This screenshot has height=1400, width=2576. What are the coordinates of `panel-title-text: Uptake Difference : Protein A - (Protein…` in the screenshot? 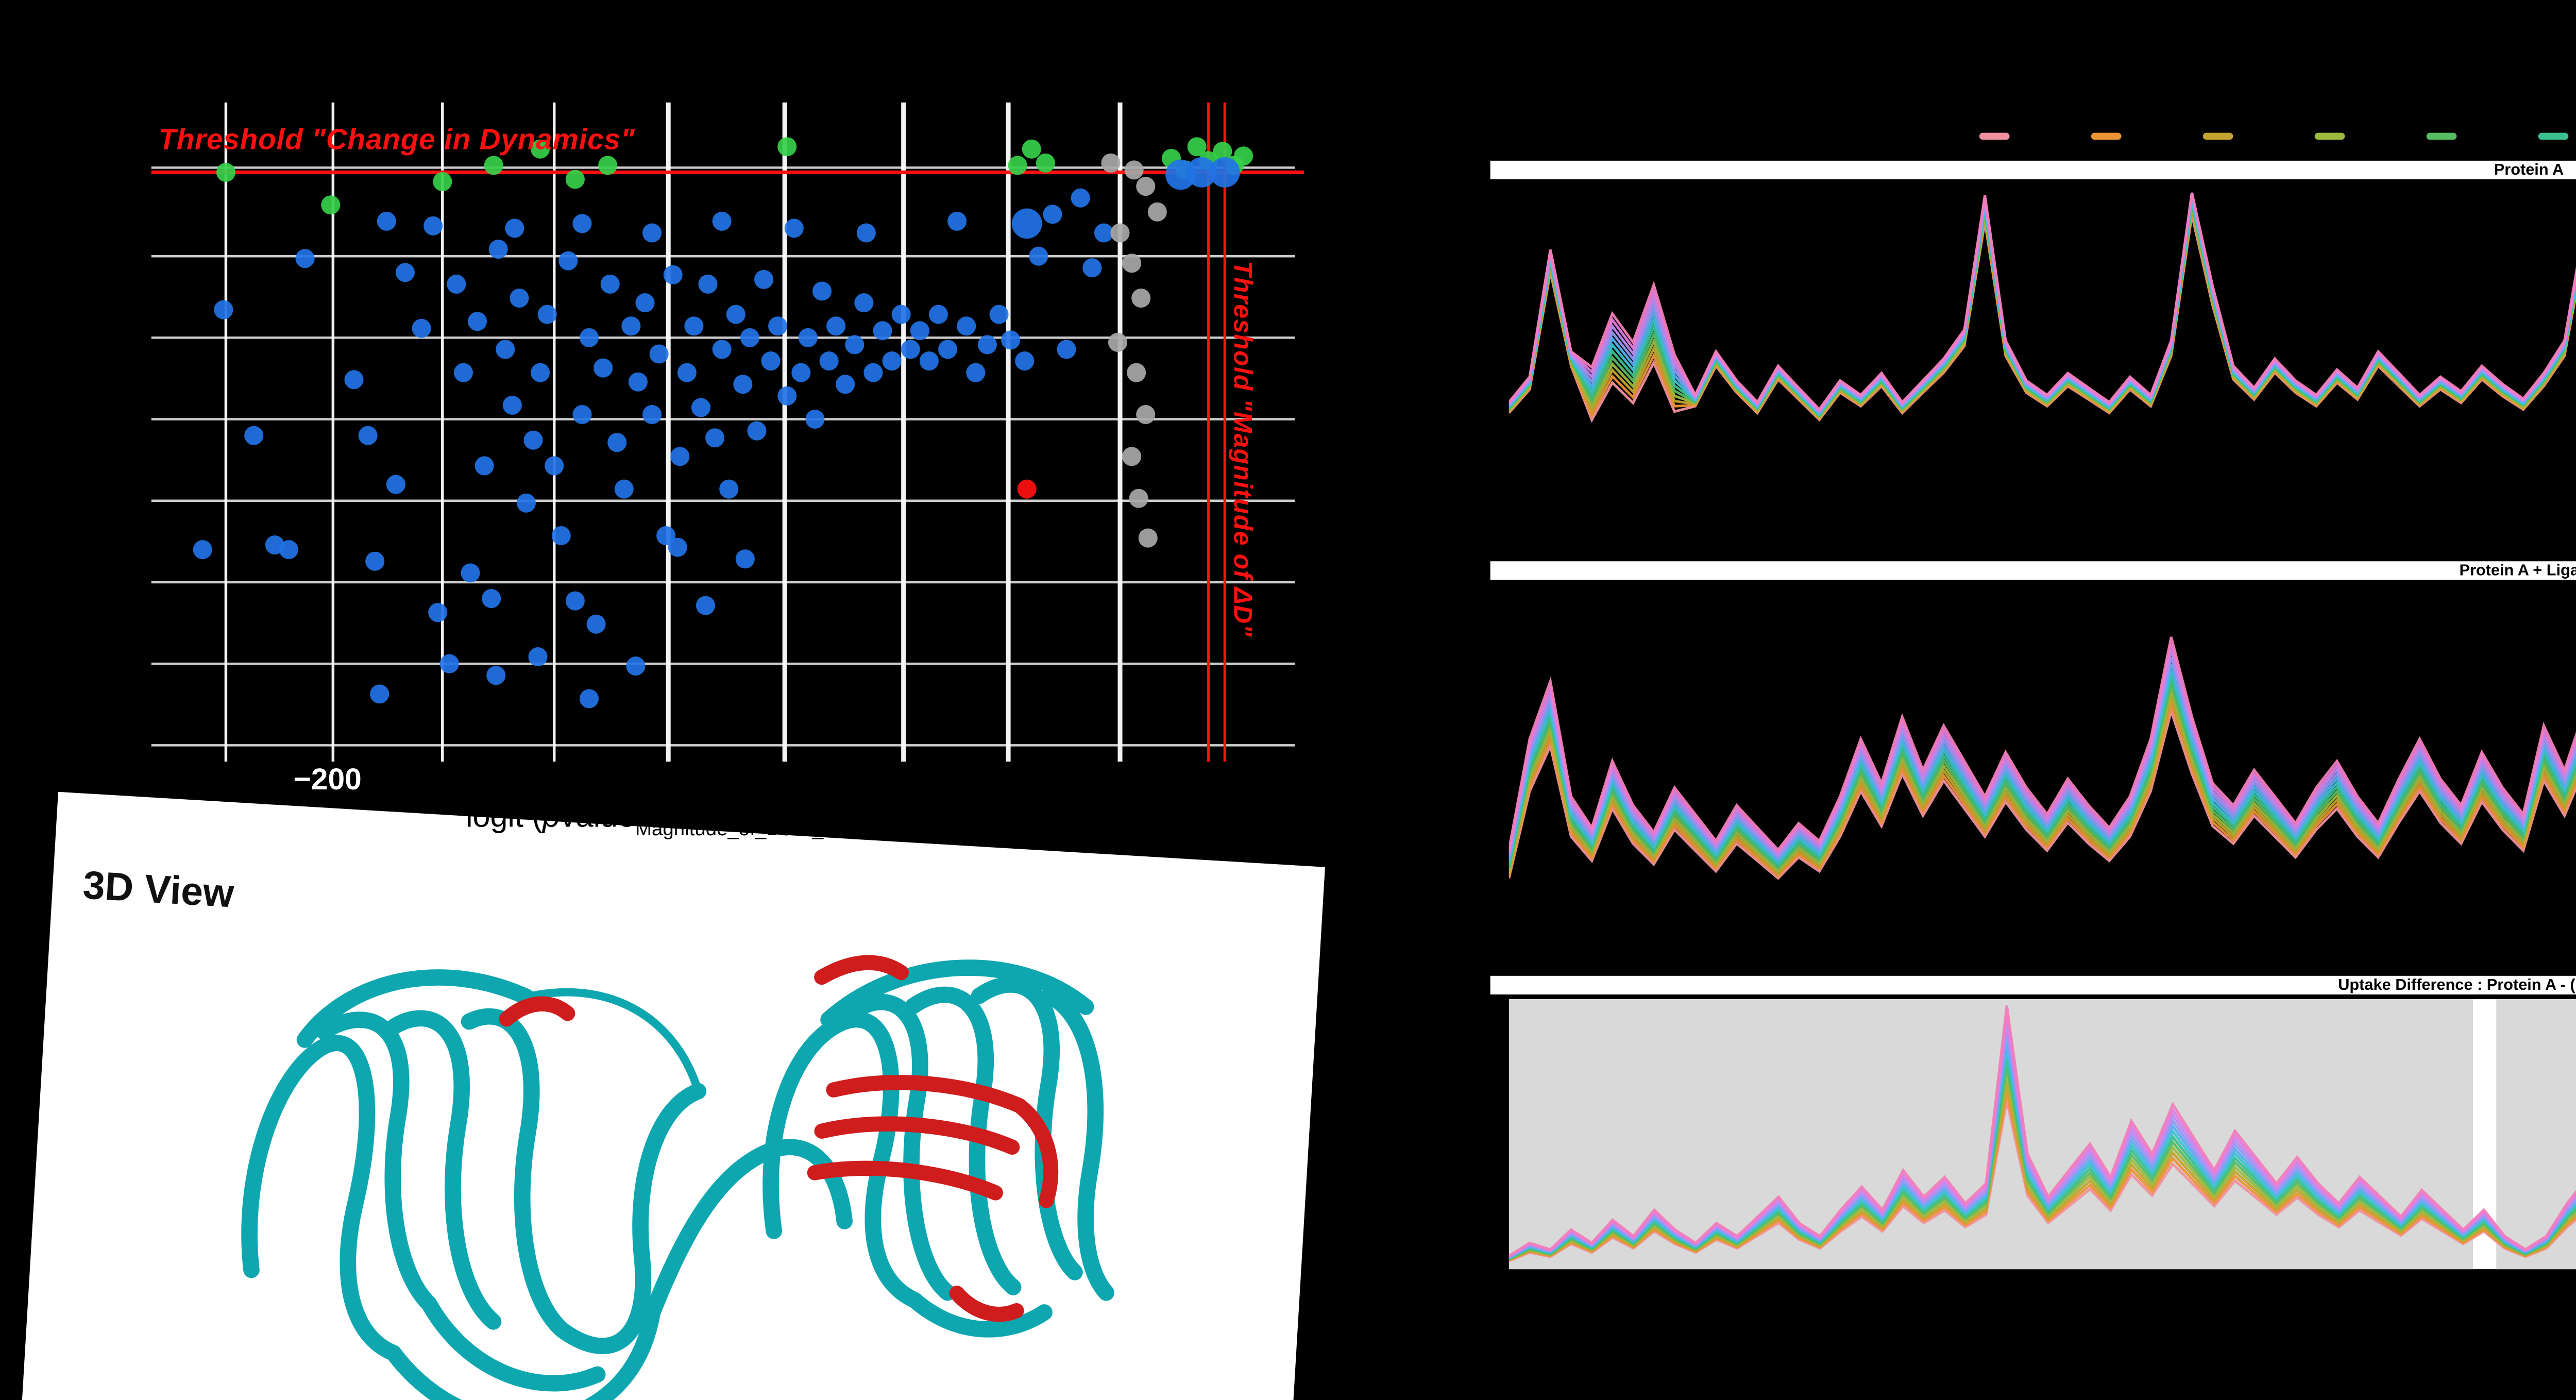 It's located at (2457, 985).